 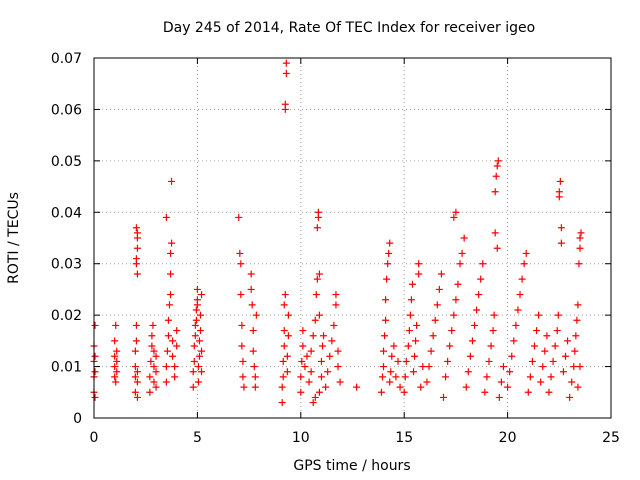 I want to click on x-tick-label: 15, so click(x=404, y=438).